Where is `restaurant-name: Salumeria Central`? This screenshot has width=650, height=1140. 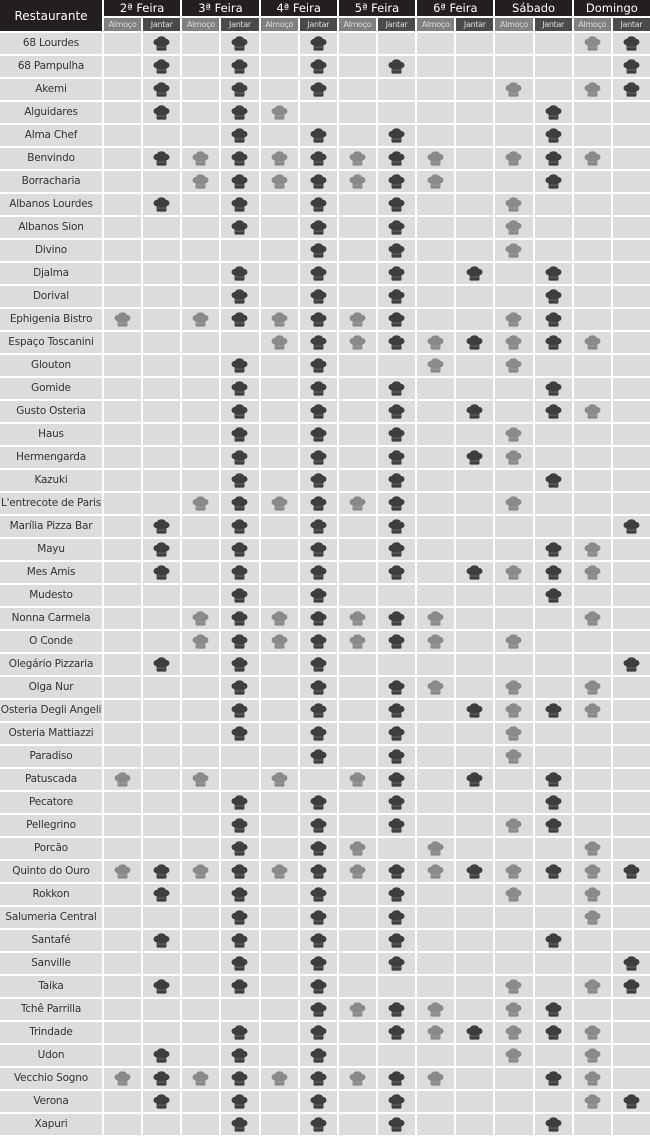 restaurant-name: Salumeria Central is located at coordinates (51, 917).